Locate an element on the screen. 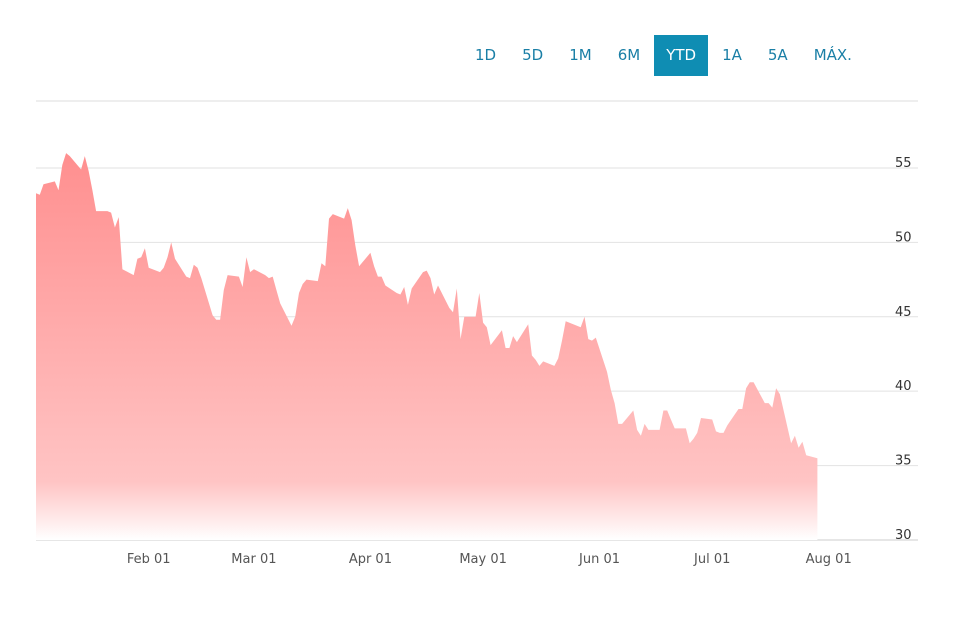 This screenshot has width=979, height=643. y-tick-label: 55 is located at coordinates (903, 163).